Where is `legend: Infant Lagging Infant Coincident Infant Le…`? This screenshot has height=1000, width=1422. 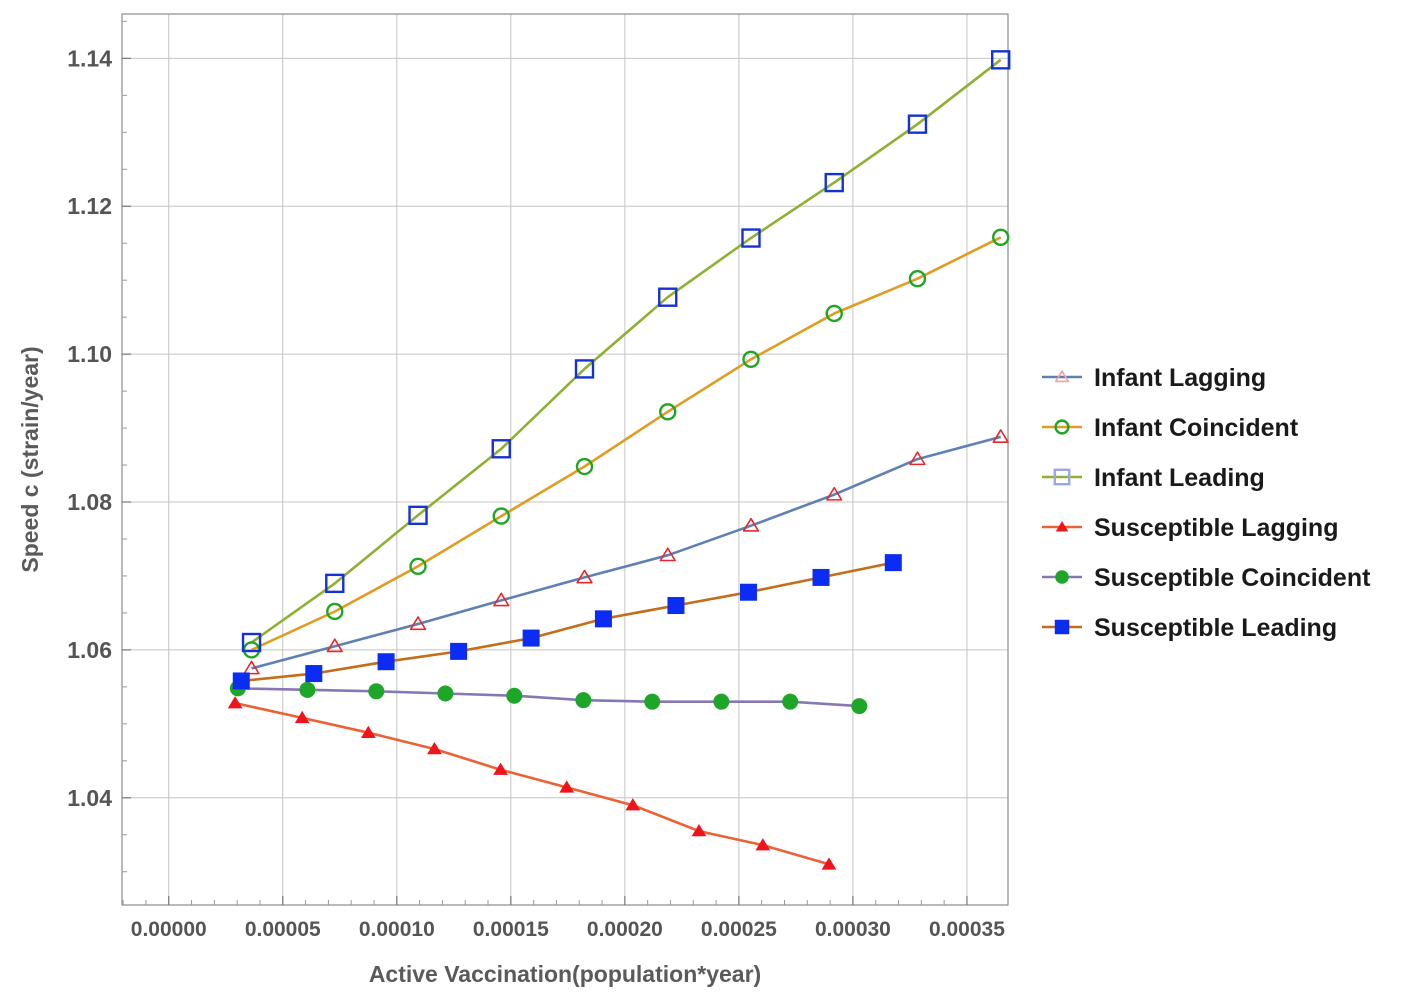
legend: Infant Lagging Infant Coincident Infant Le… is located at coordinates (1206, 503).